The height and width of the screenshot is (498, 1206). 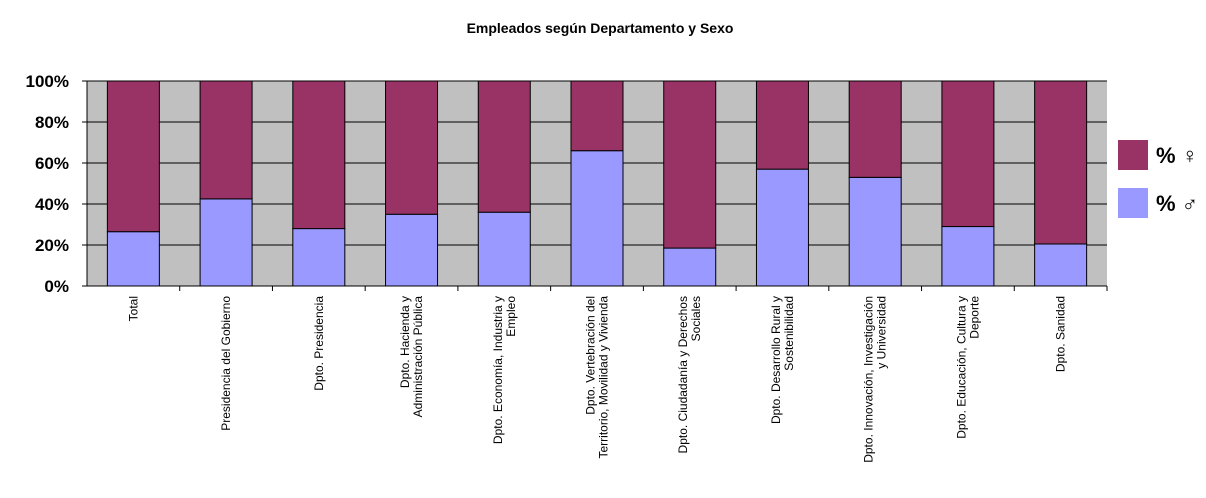 What do you see at coordinates (226, 363) in the screenshot?
I see `x-tick-label: Presidencia del Gobierno` at bounding box center [226, 363].